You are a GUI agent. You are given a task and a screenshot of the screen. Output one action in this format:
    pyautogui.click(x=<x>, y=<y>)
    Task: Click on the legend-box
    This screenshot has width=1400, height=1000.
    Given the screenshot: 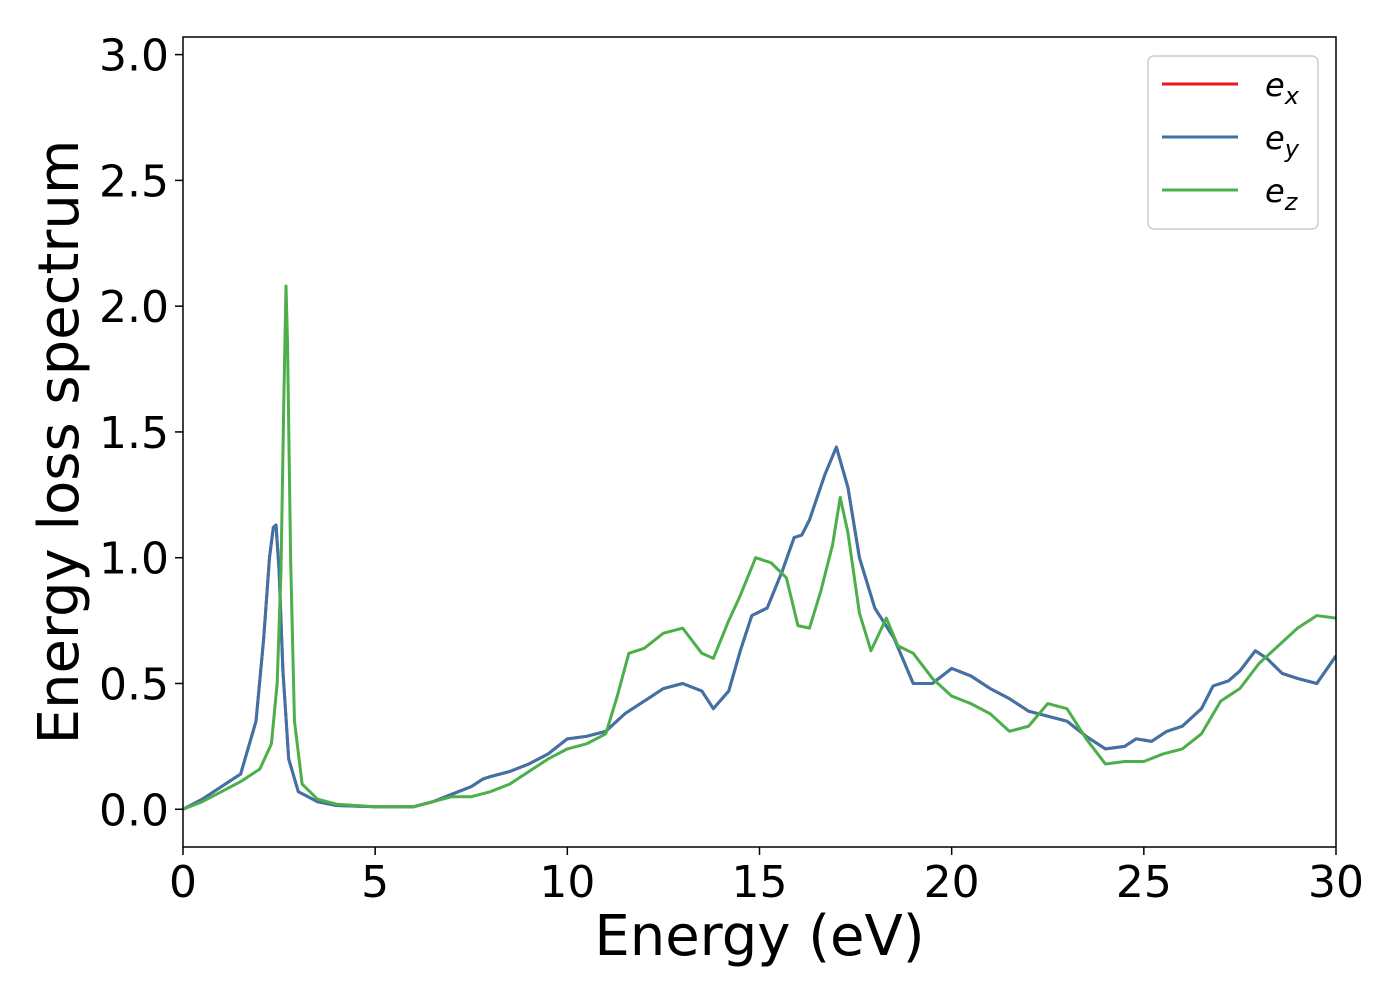 What is the action you would take?
    pyautogui.click(x=1233, y=142)
    